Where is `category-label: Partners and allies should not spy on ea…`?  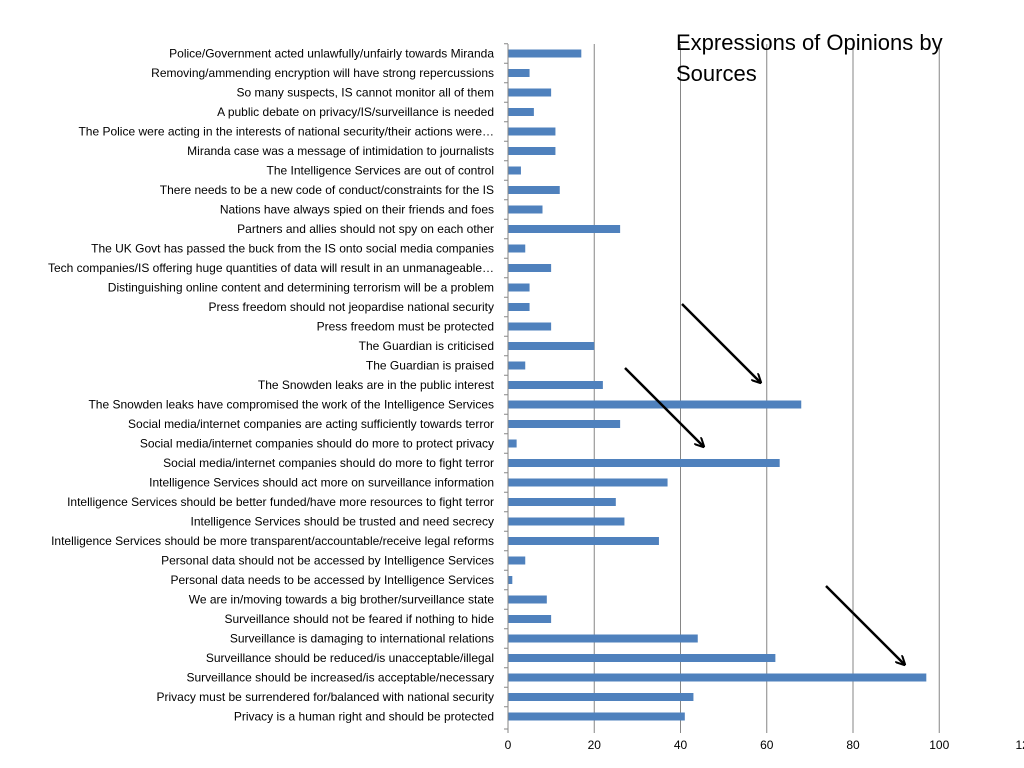 category-label: Partners and allies should not spy on ea… is located at coordinates (365, 229).